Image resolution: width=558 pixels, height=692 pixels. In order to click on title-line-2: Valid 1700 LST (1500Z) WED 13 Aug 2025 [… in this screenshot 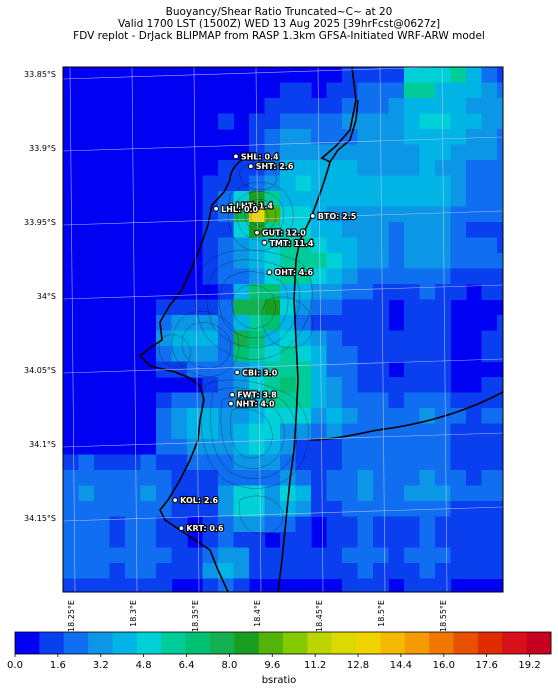, I will do `click(279, 24)`.